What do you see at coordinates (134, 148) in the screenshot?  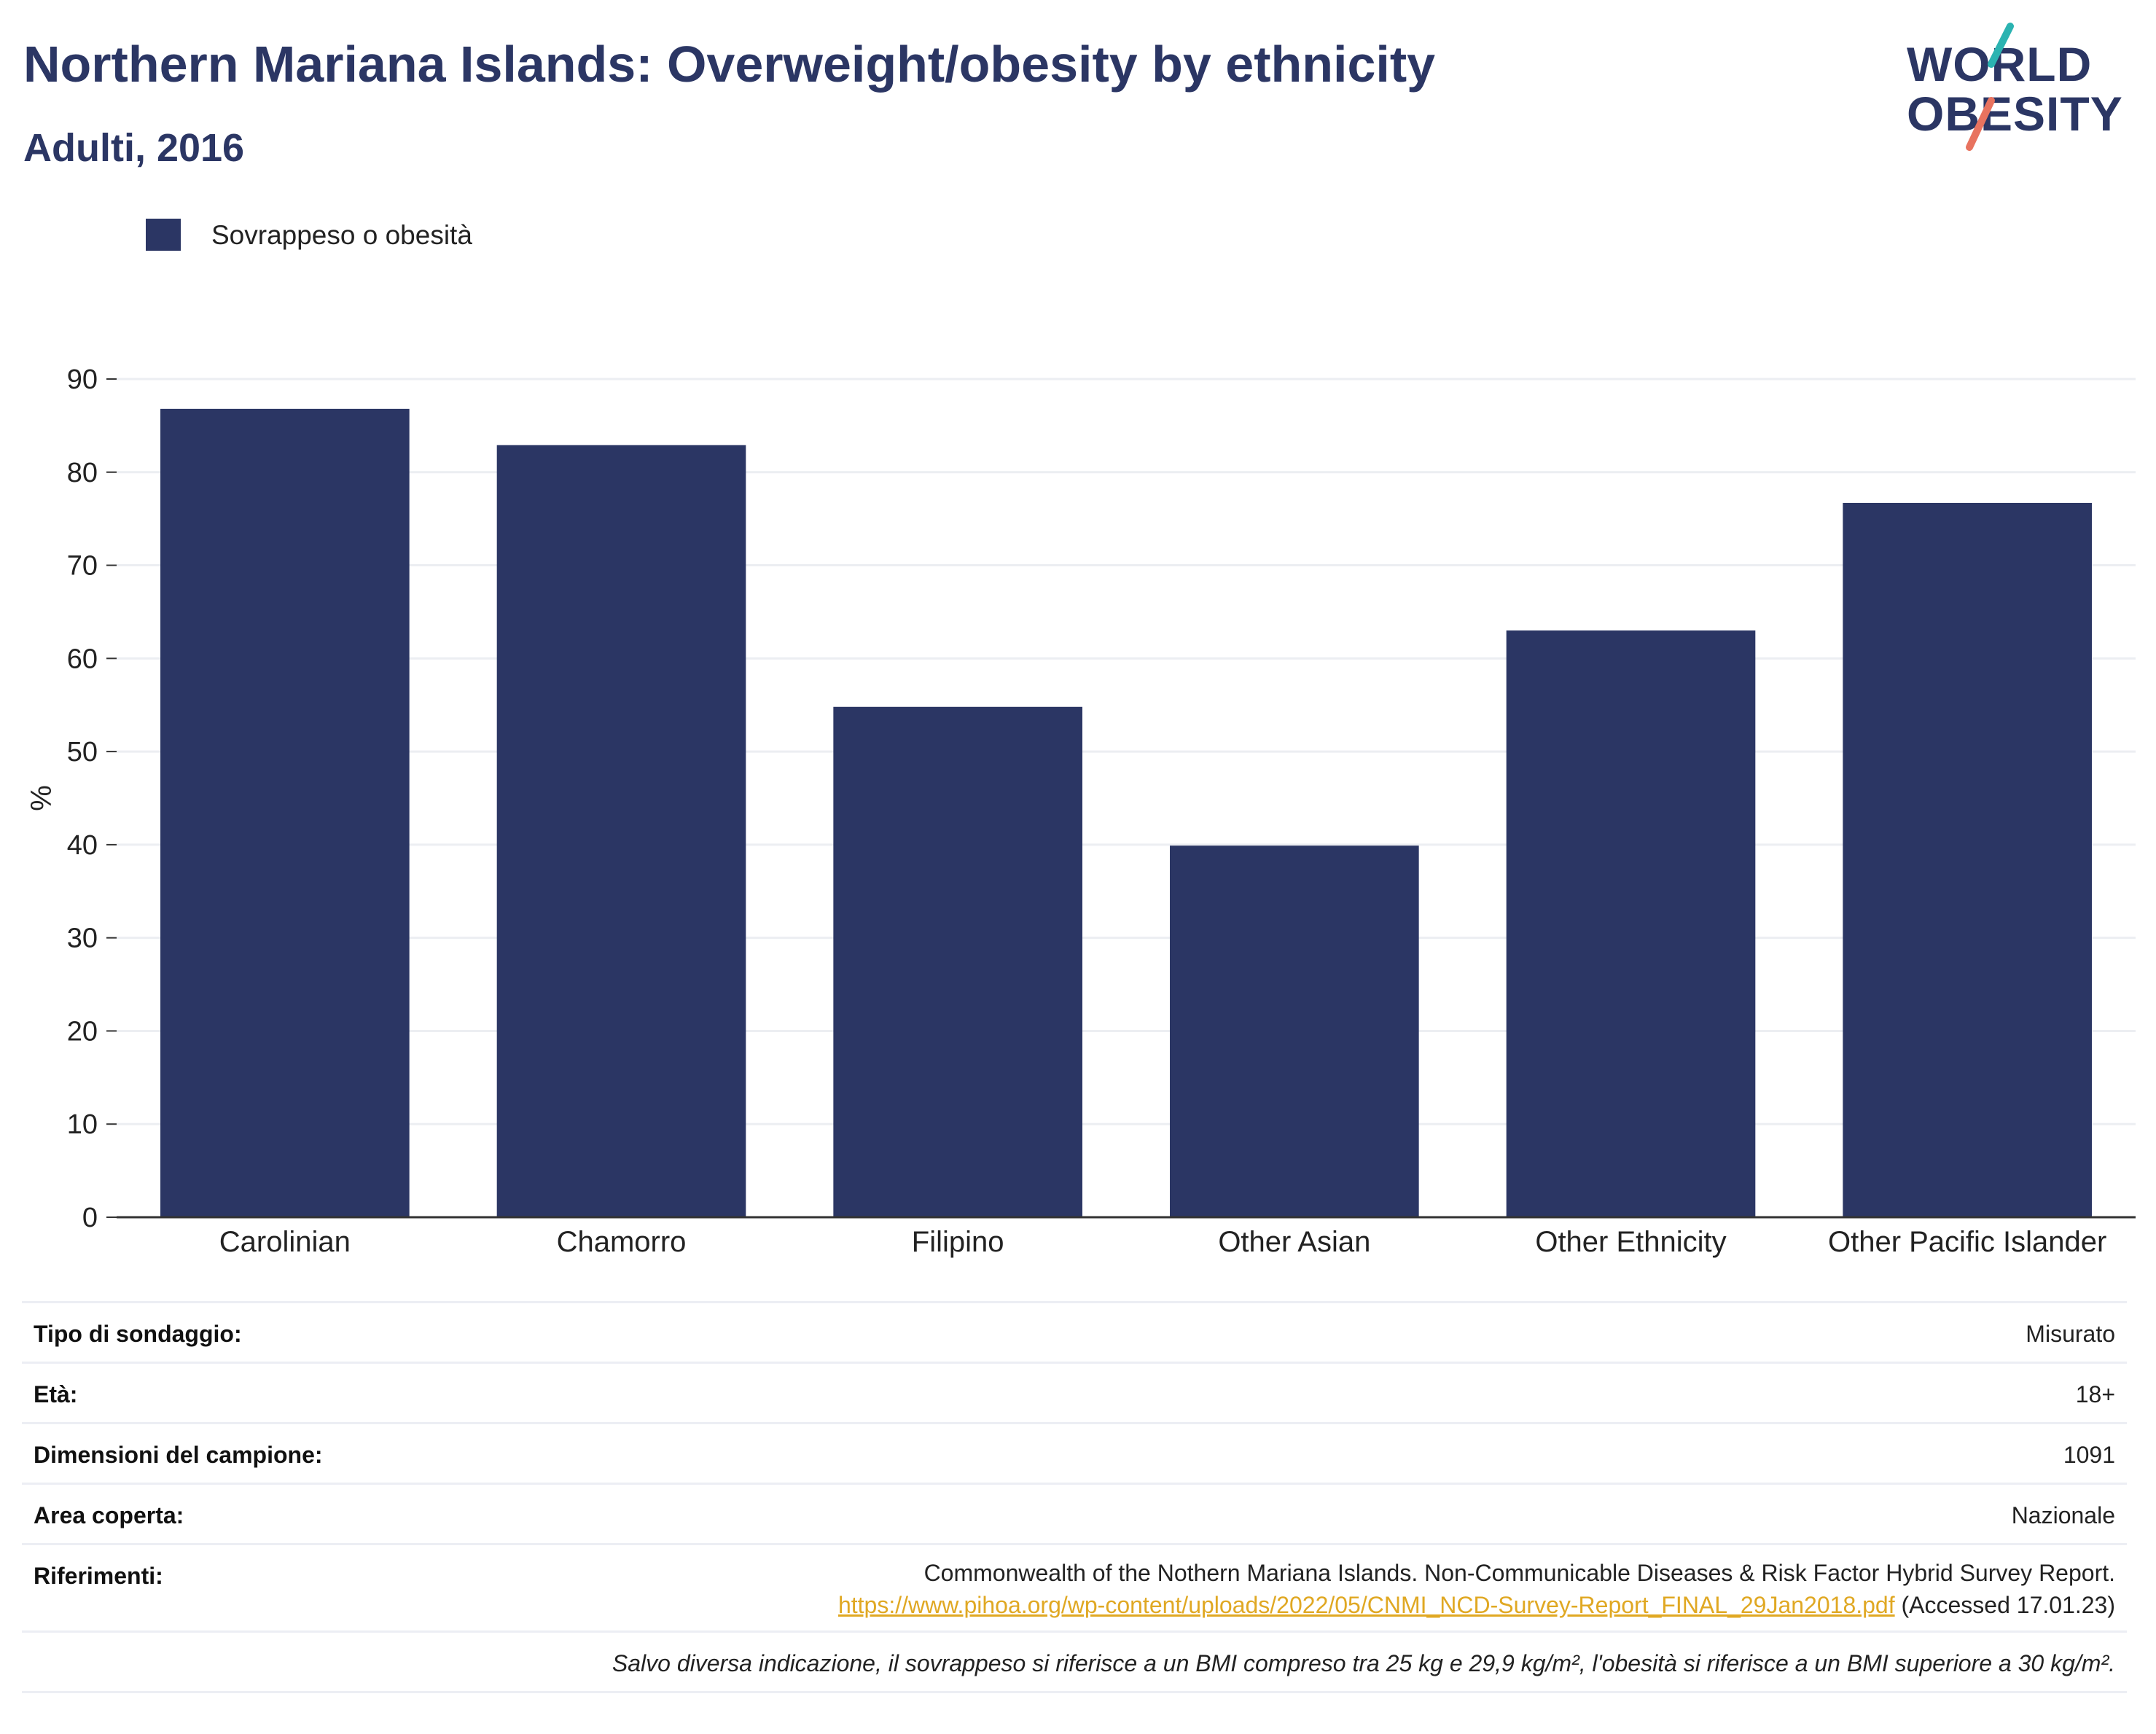 I see `chart-subtitle: Adulti, 2016` at bounding box center [134, 148].